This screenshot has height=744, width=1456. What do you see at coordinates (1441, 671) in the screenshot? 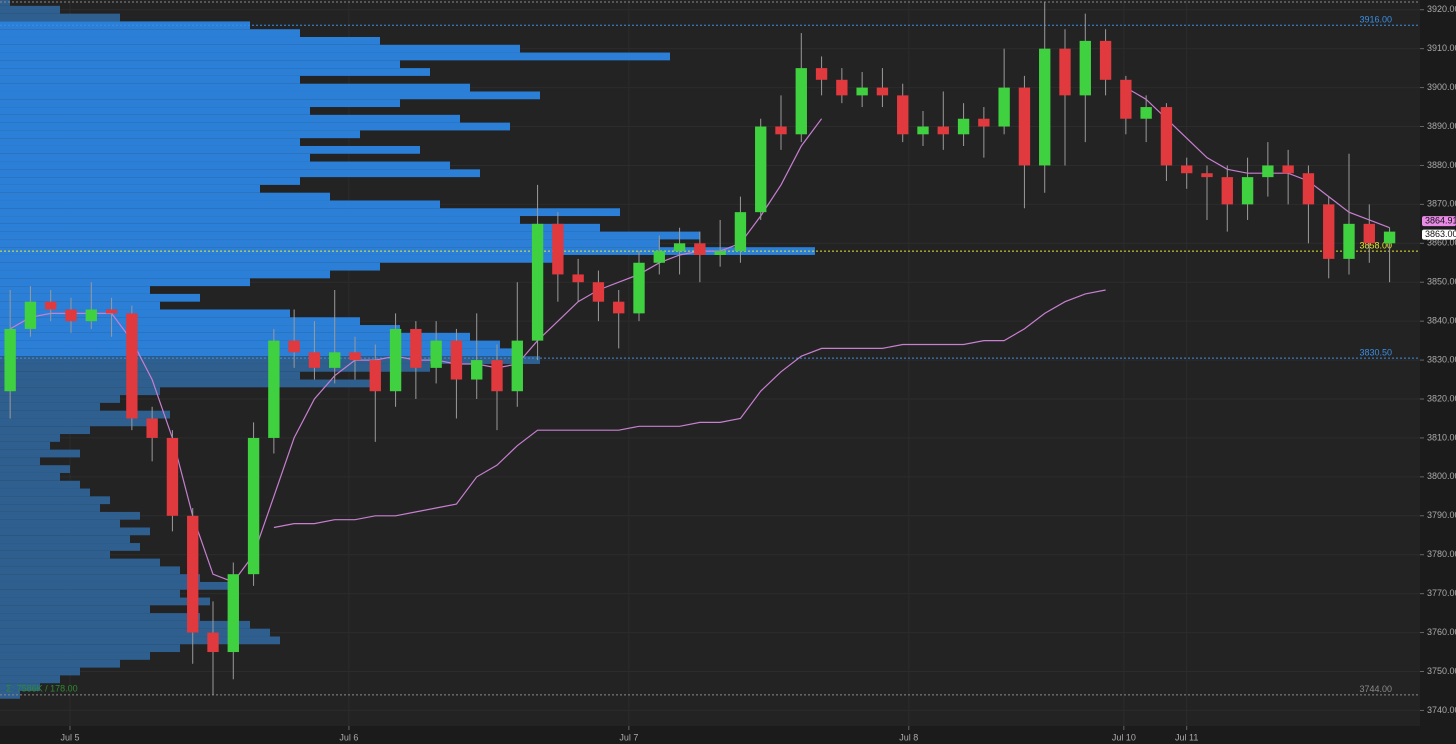
I see `y-tick-label: 3750.00` at bounding box center [1441, 671].